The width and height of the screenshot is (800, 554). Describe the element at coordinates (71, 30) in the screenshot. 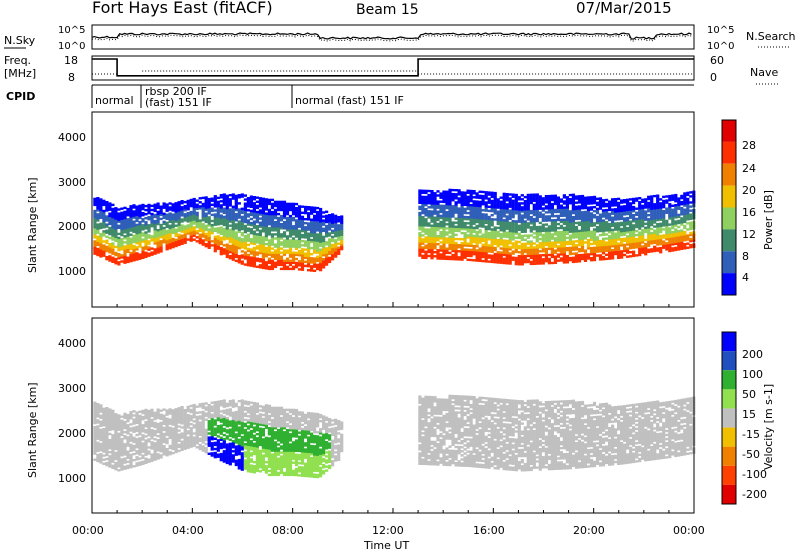

I see `noise-left-tick-top: 10^5` at that location.